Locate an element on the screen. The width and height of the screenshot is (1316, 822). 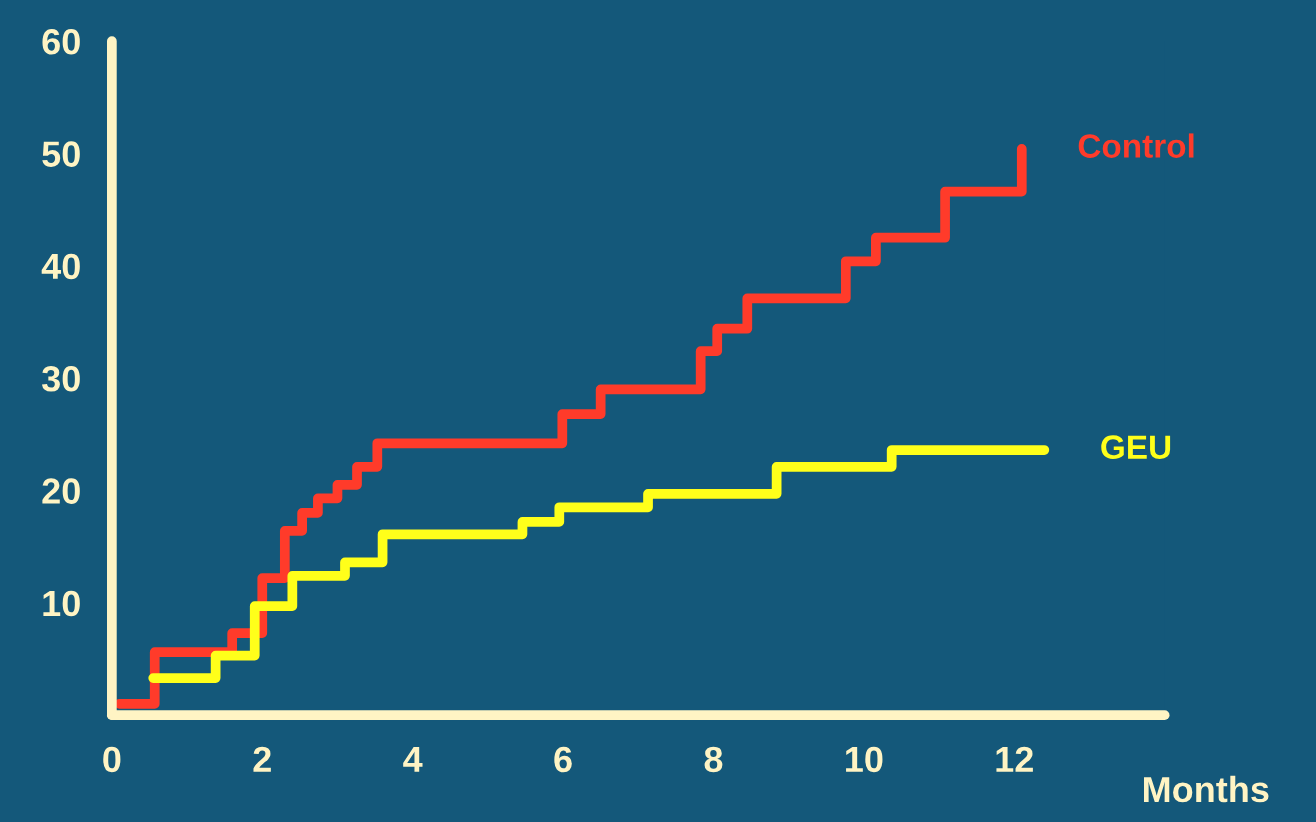
series-label: Control is located at coordinates (1136, 145).